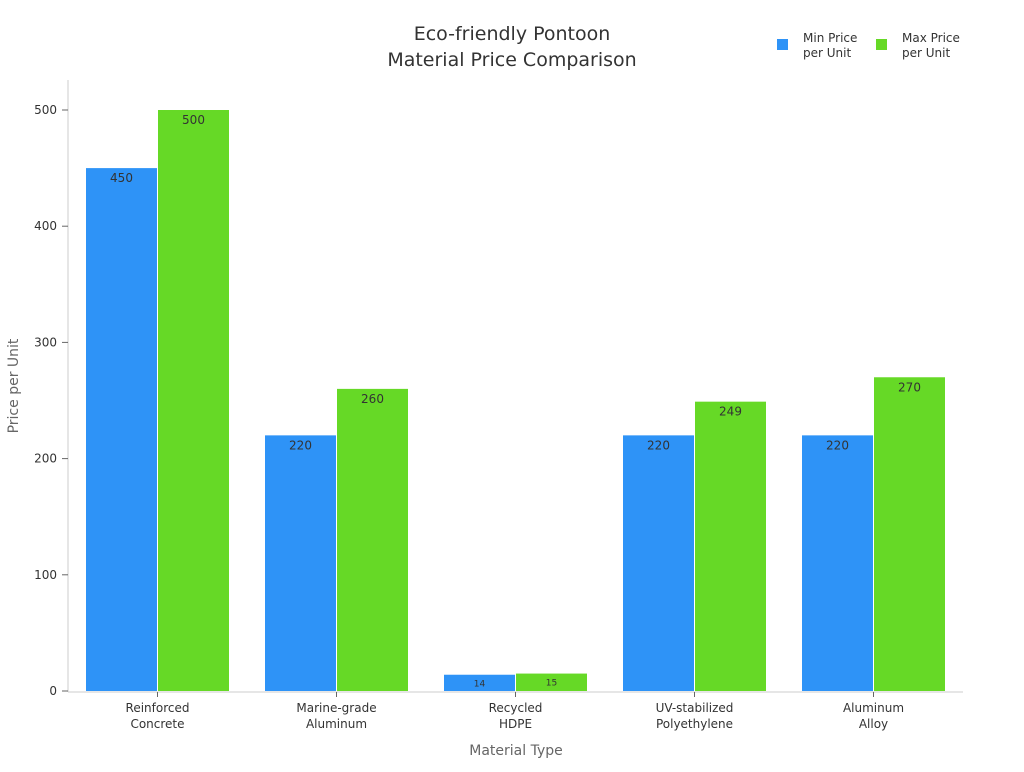 The image size is (1024, 772). Describe the element at coordinates (158, 708) in the screenshot. I see `x-tick-label: Reinforced` at that location.